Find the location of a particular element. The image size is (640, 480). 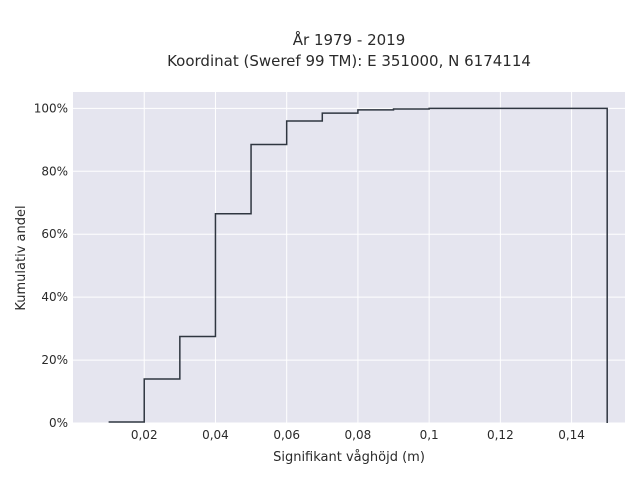

x-tick-label: 0,1 is located at coordinates (429, 435).